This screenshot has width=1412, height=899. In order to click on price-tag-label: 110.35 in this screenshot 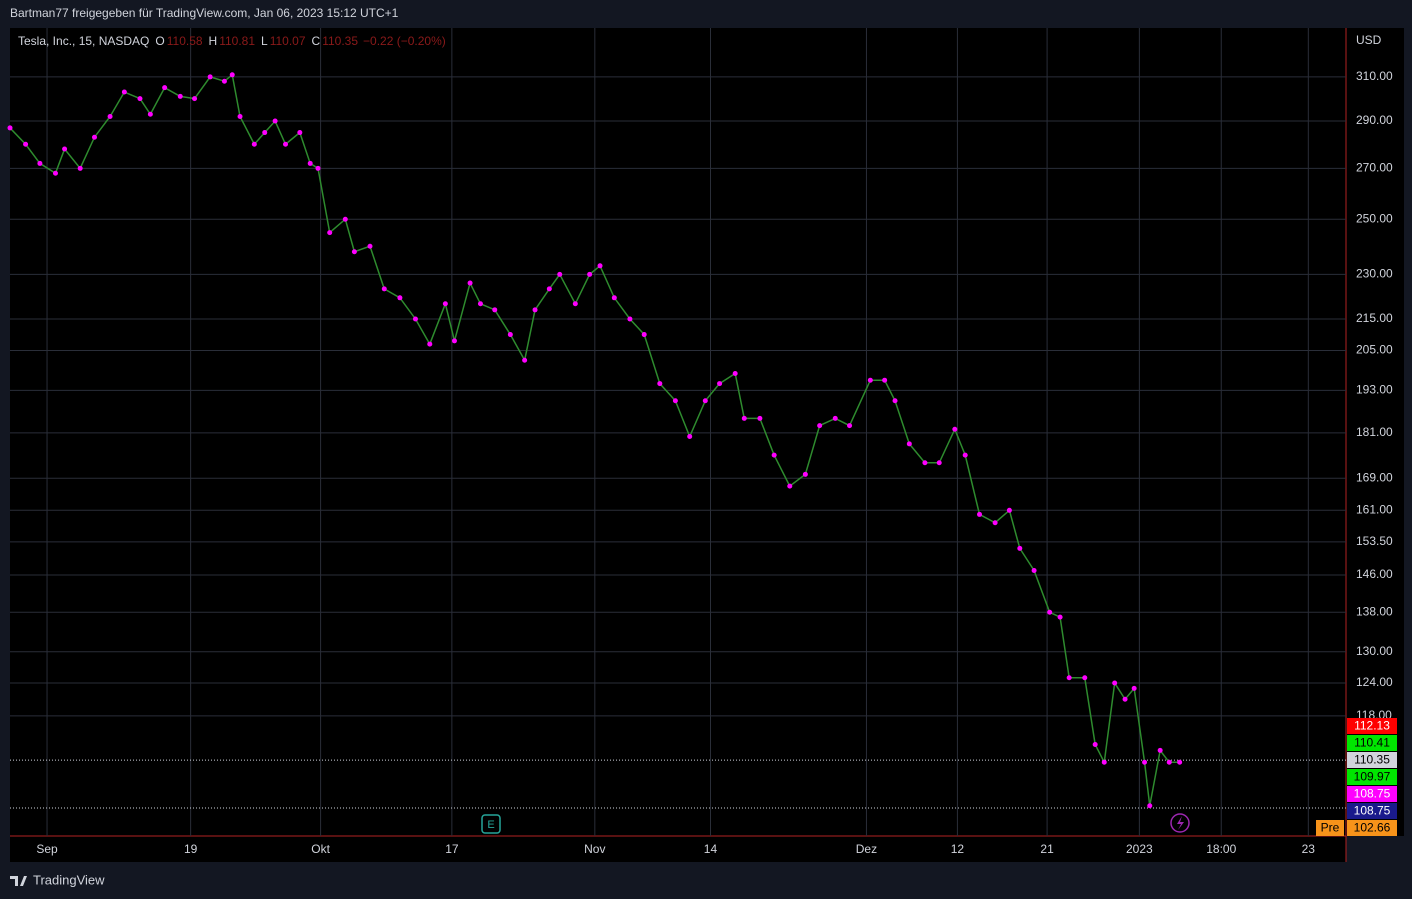, I will do `click(1372, 760)`.